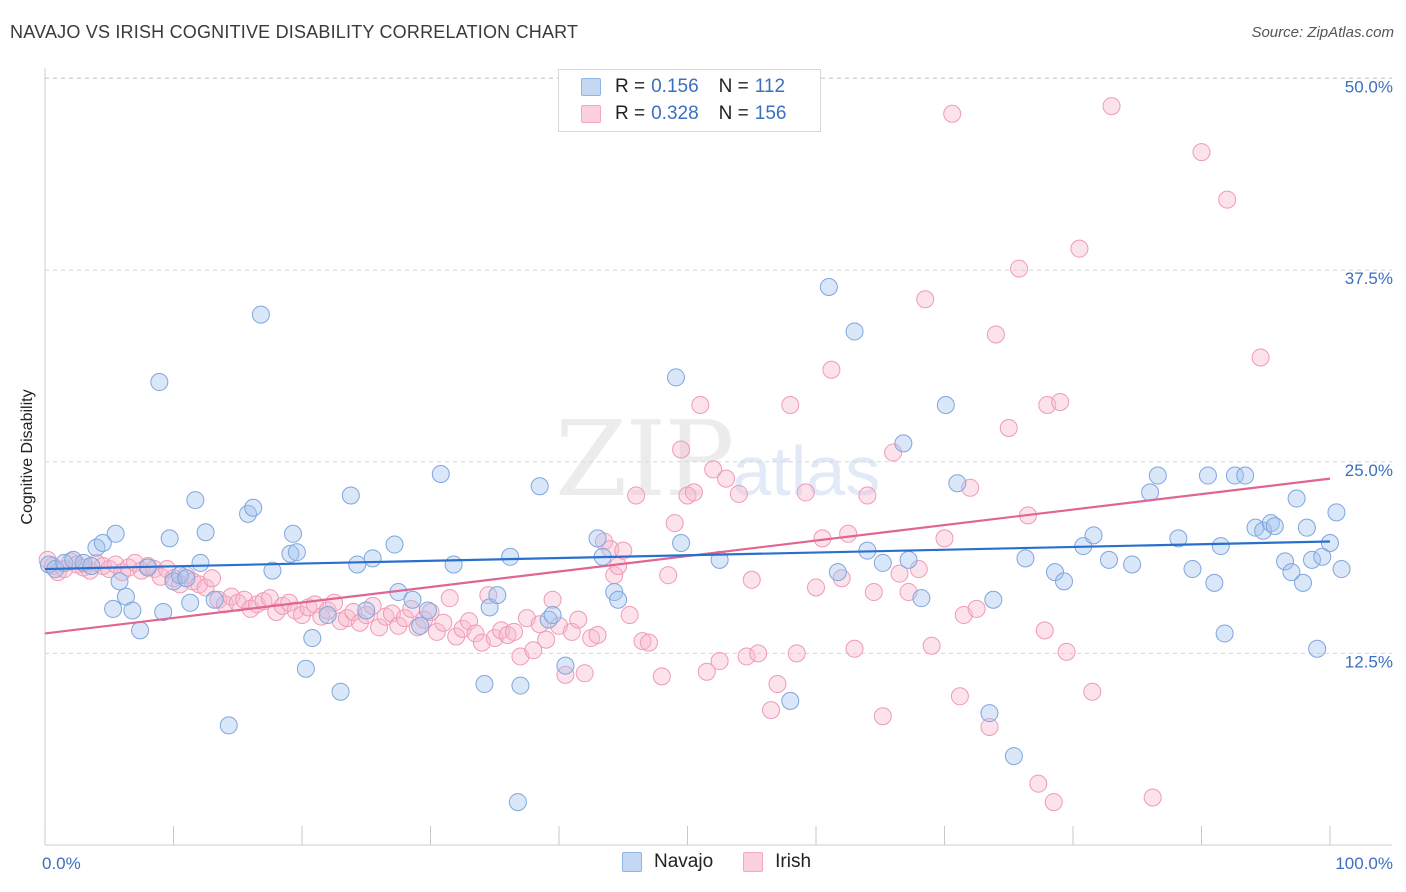 This screenshot has height=892, width=1406. What do you see at coordinates (717, 459) in the screenshot?
I see `zipatlas-watermark: ZIPatlas` at bounding box center [717, 459].